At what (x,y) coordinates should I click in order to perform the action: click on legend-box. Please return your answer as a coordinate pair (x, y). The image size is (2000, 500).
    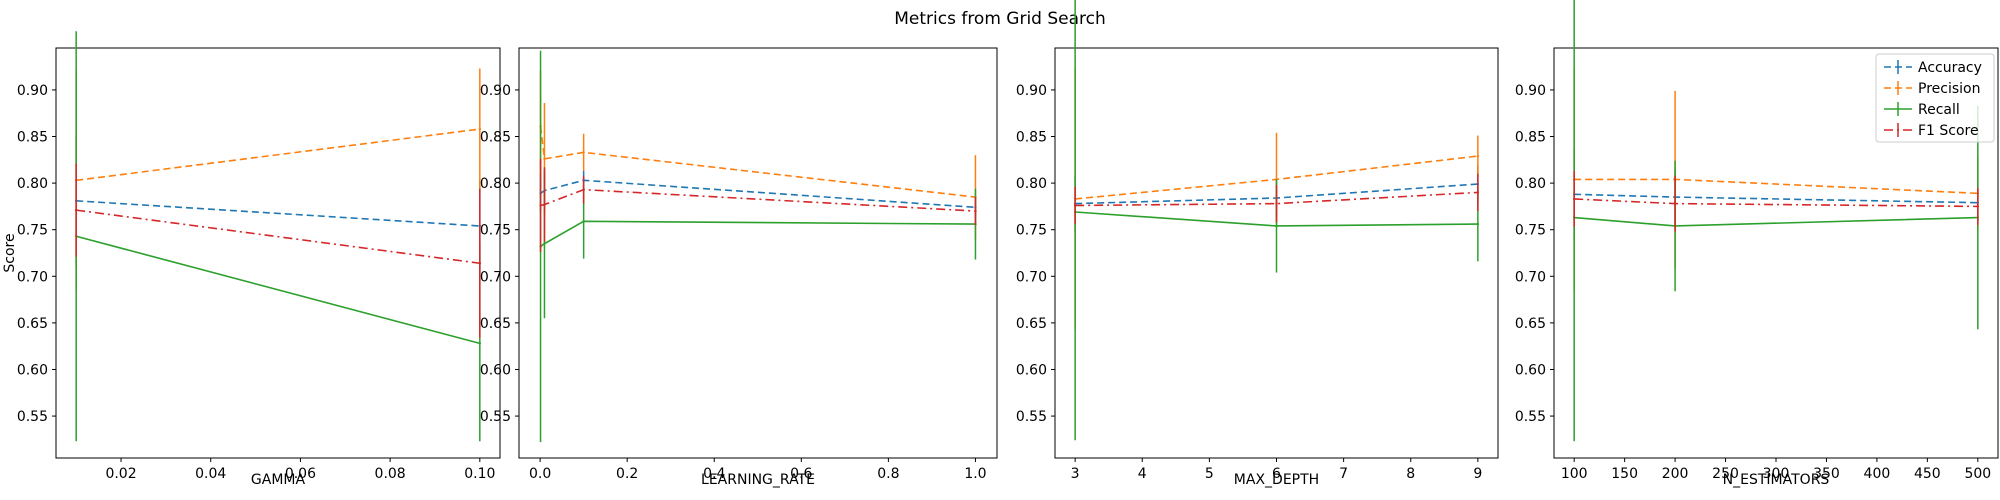
    Looking at the image, I should click on (1935, 98).